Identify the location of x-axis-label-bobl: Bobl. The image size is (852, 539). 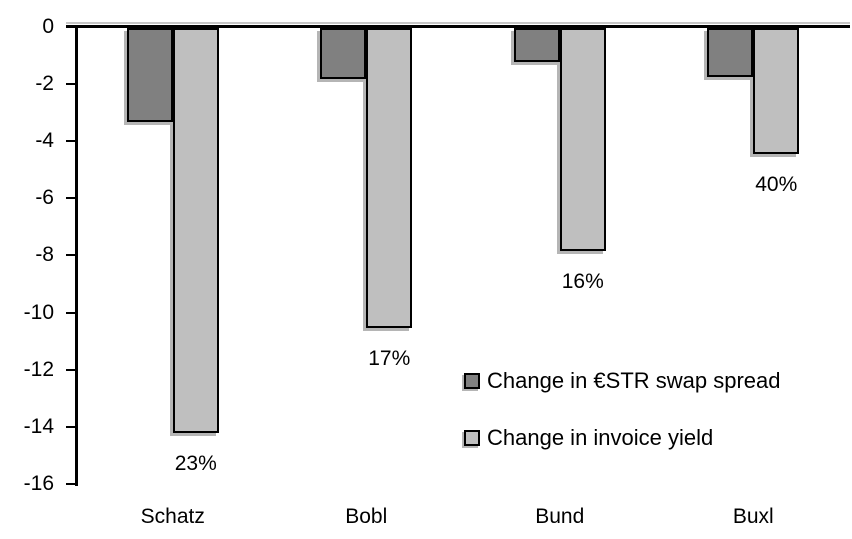
(366, 516).